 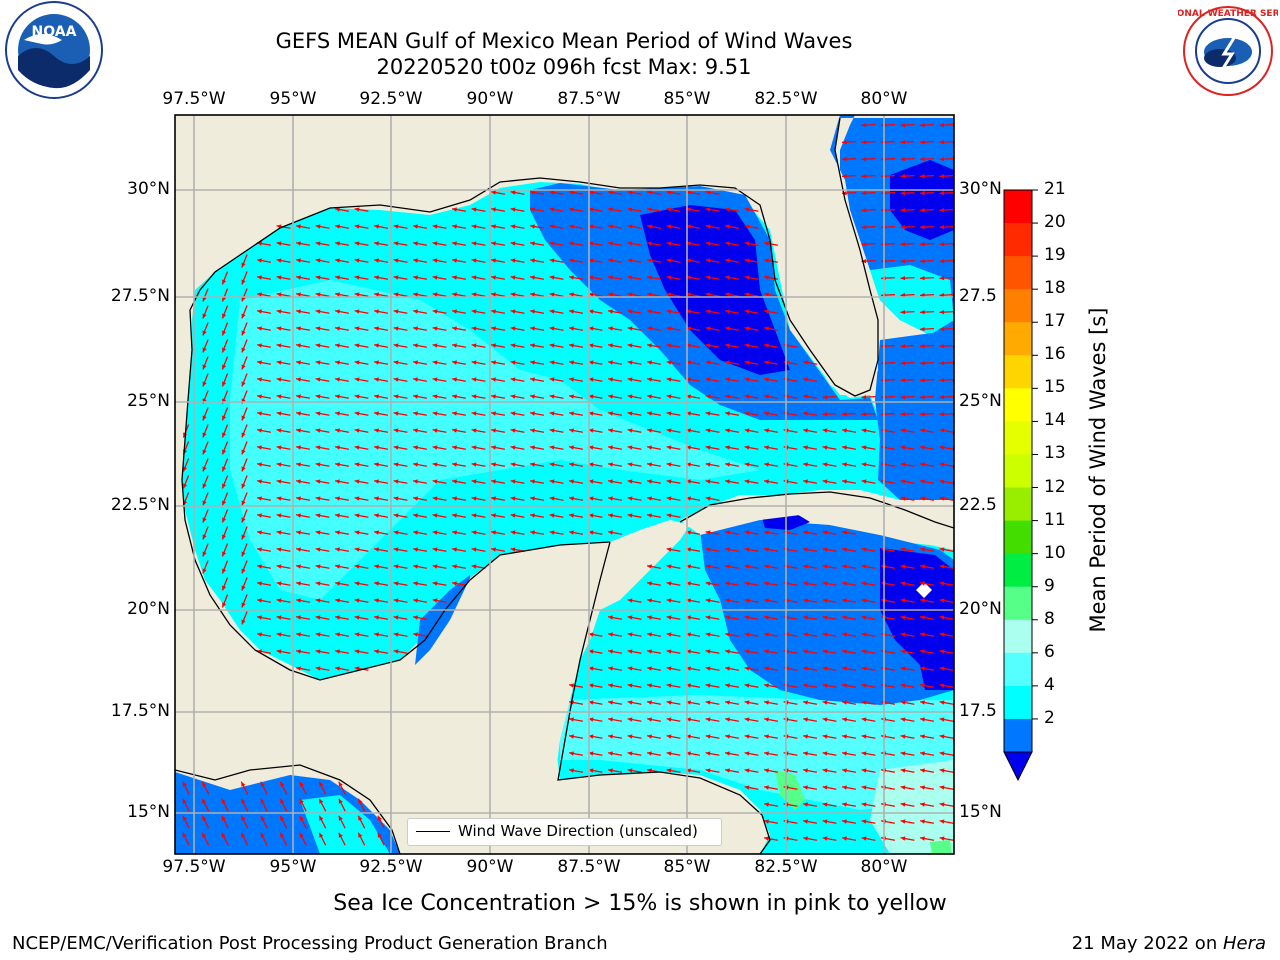 What do you see at coordinates (857, 256) in the screenshot?
I see `florida-land` at bounding box center [857, 256].